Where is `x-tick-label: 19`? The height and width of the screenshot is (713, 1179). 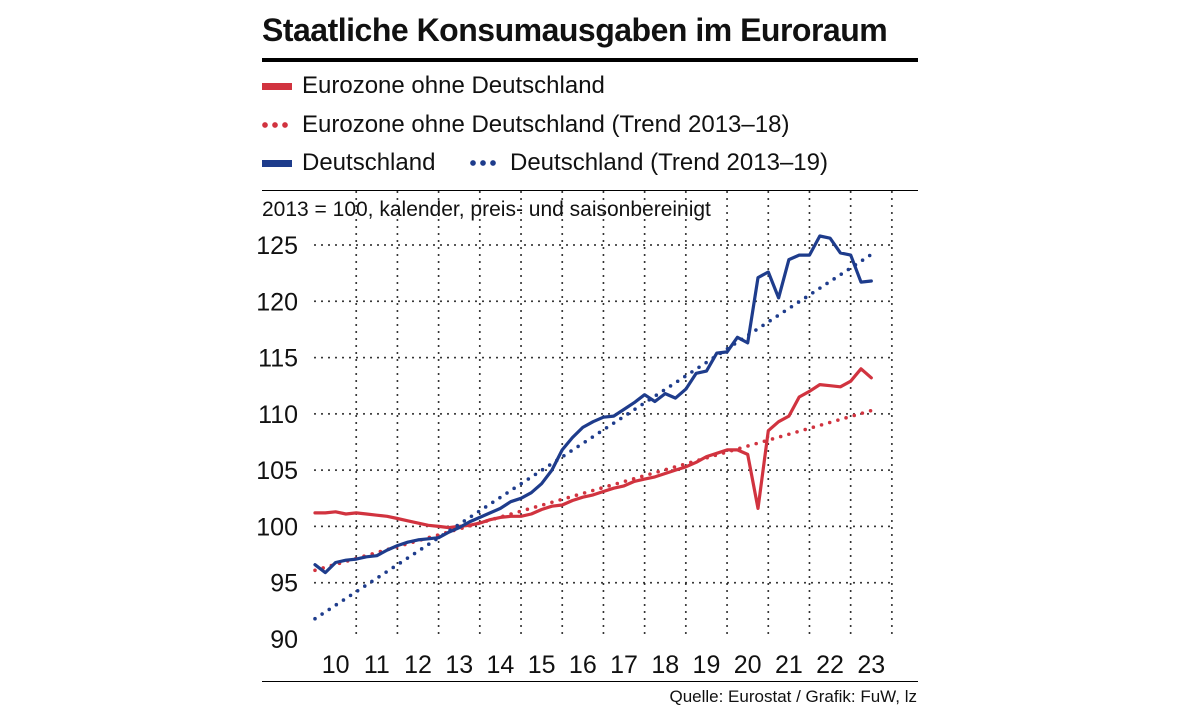 x-tick-label: 19 is located at coordinates (707, 665).